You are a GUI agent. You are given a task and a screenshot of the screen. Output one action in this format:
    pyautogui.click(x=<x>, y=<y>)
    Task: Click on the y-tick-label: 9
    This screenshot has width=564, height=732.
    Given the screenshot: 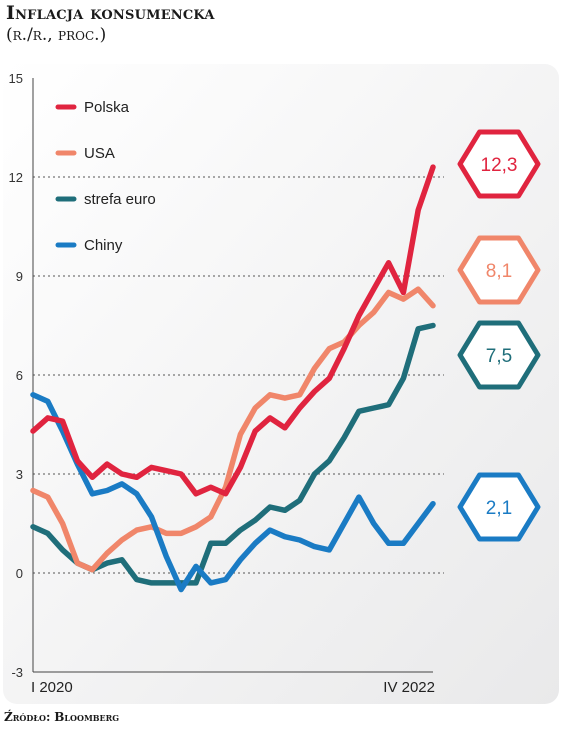 What is the action you would take?
    pyautogui.click(x=19, y=276)
    